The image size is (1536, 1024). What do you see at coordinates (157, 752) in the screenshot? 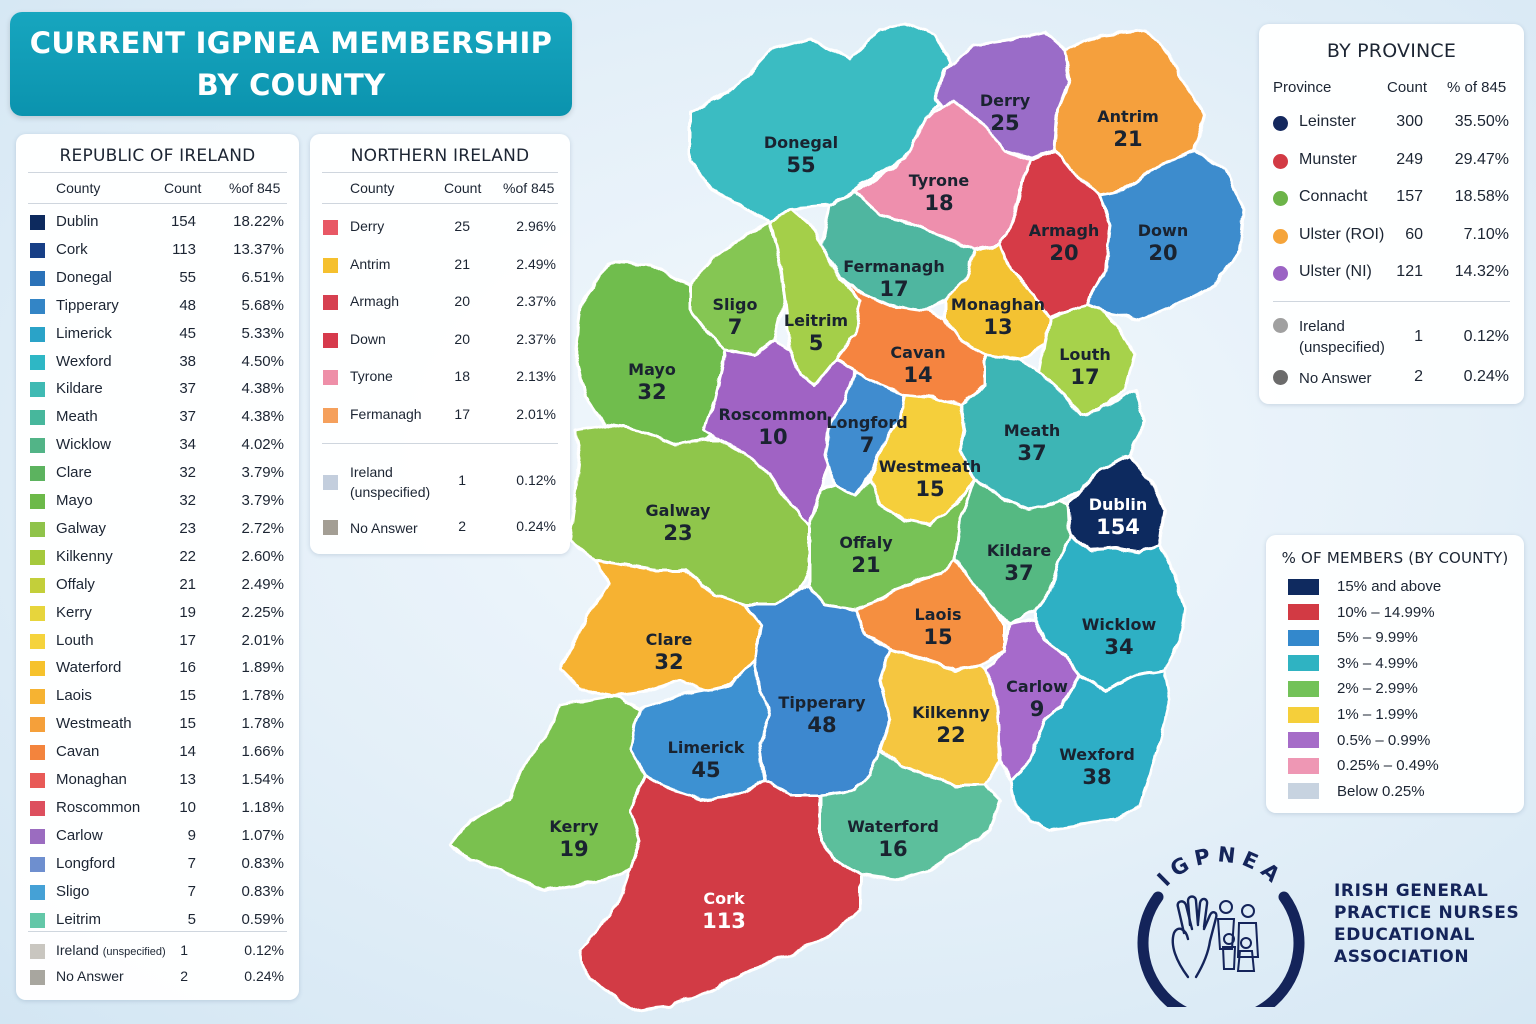
I see `table-row: Cavan 14 1.66%` at bounding box center [157, 752].